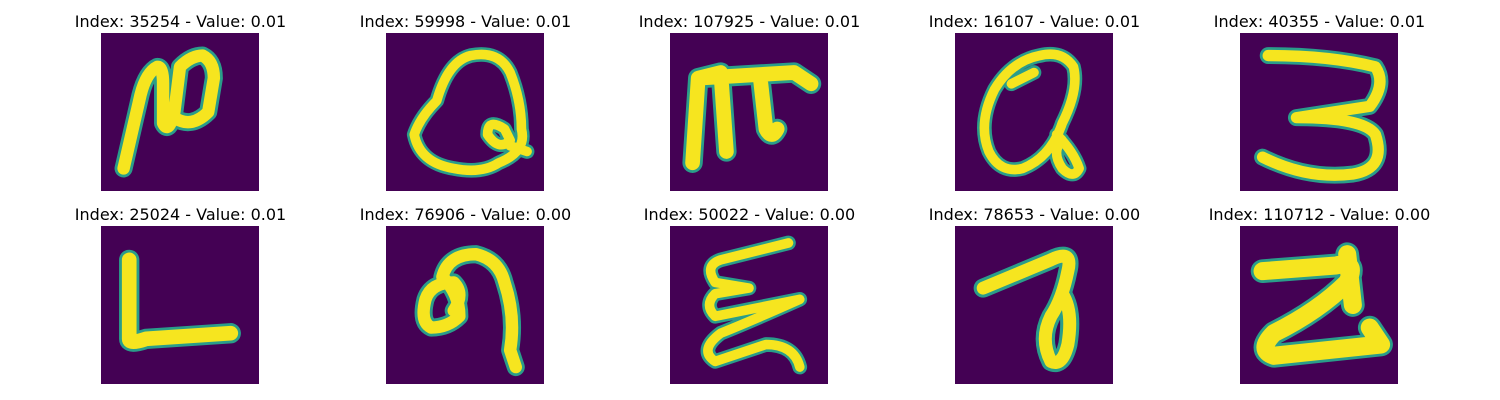  I want to click on panel-9: Index: 78653 - Value: 0.00, so click(1034, 300).